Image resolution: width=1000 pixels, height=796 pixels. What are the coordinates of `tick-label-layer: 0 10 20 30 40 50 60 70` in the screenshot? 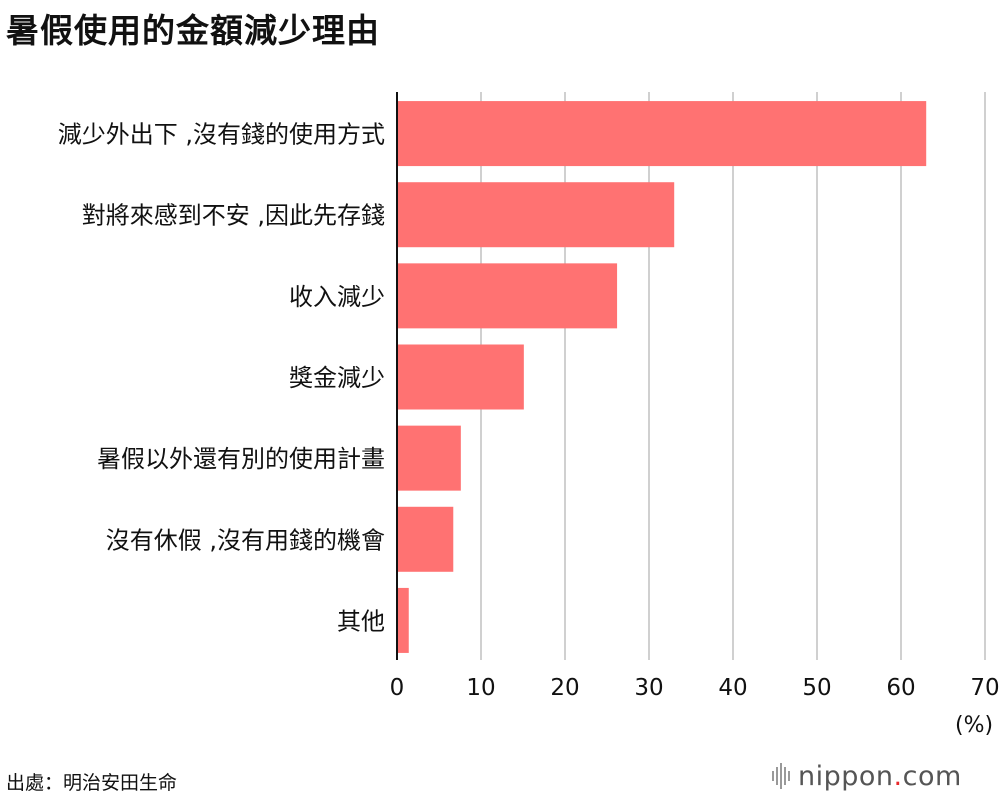 It's located at (695, 688).